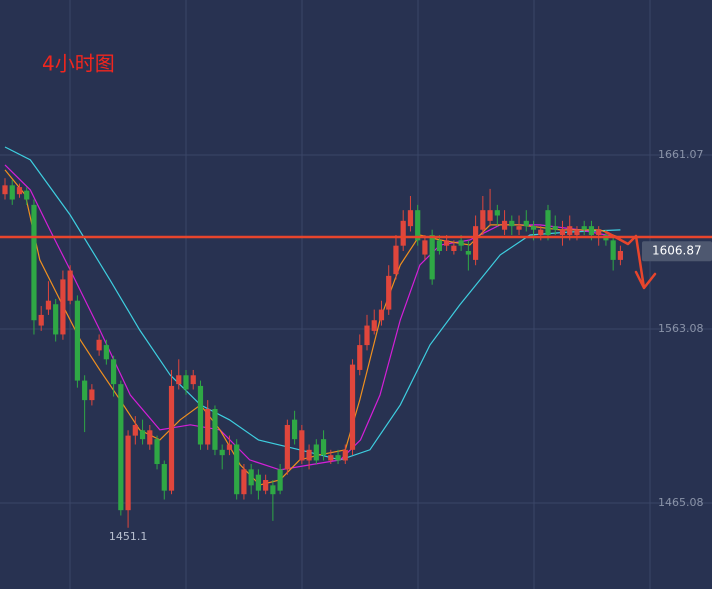 Image resolution: width=712 pixels, height=589 pixels. I want to click on price-tag, so click(677, 251).